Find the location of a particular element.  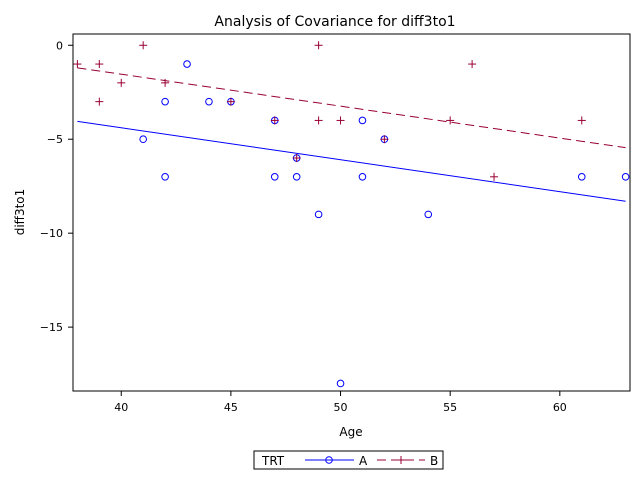

legend-marker-b is located at coordinates (401, 460).